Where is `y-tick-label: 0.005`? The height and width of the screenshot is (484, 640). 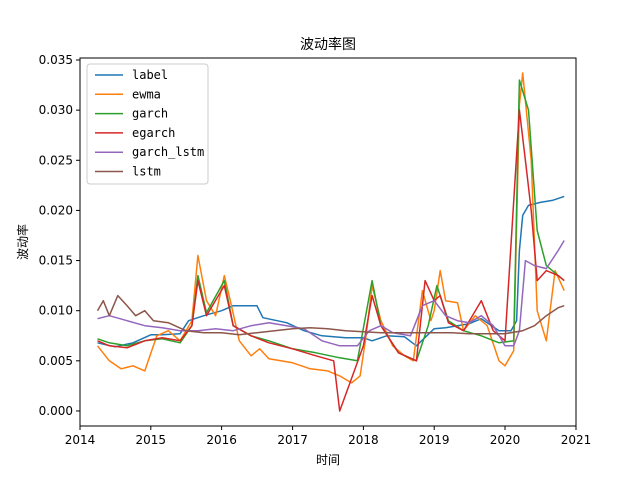
y-tick-label: 0.005 is located at coordinates (56, 361).